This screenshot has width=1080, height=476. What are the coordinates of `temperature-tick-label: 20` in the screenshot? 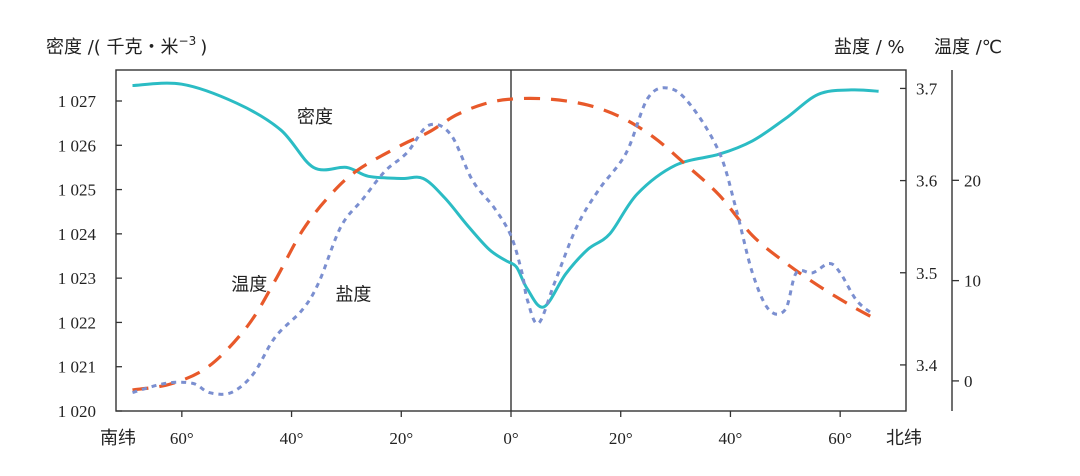 It's located at (972, 180).